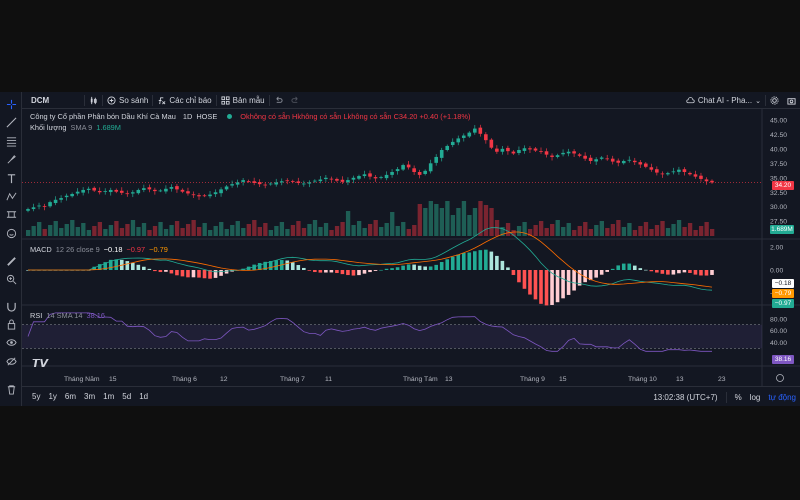 The height and width of the screenshot is (500, 800). I want to click on range-1d: 1d, so click(144, 396).